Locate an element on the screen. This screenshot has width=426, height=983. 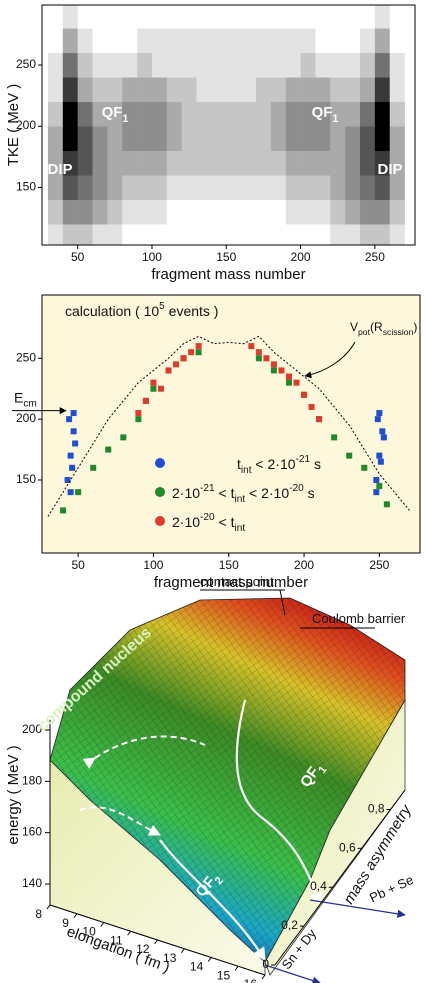
channel-arrow is located at coordinates (292, 973).